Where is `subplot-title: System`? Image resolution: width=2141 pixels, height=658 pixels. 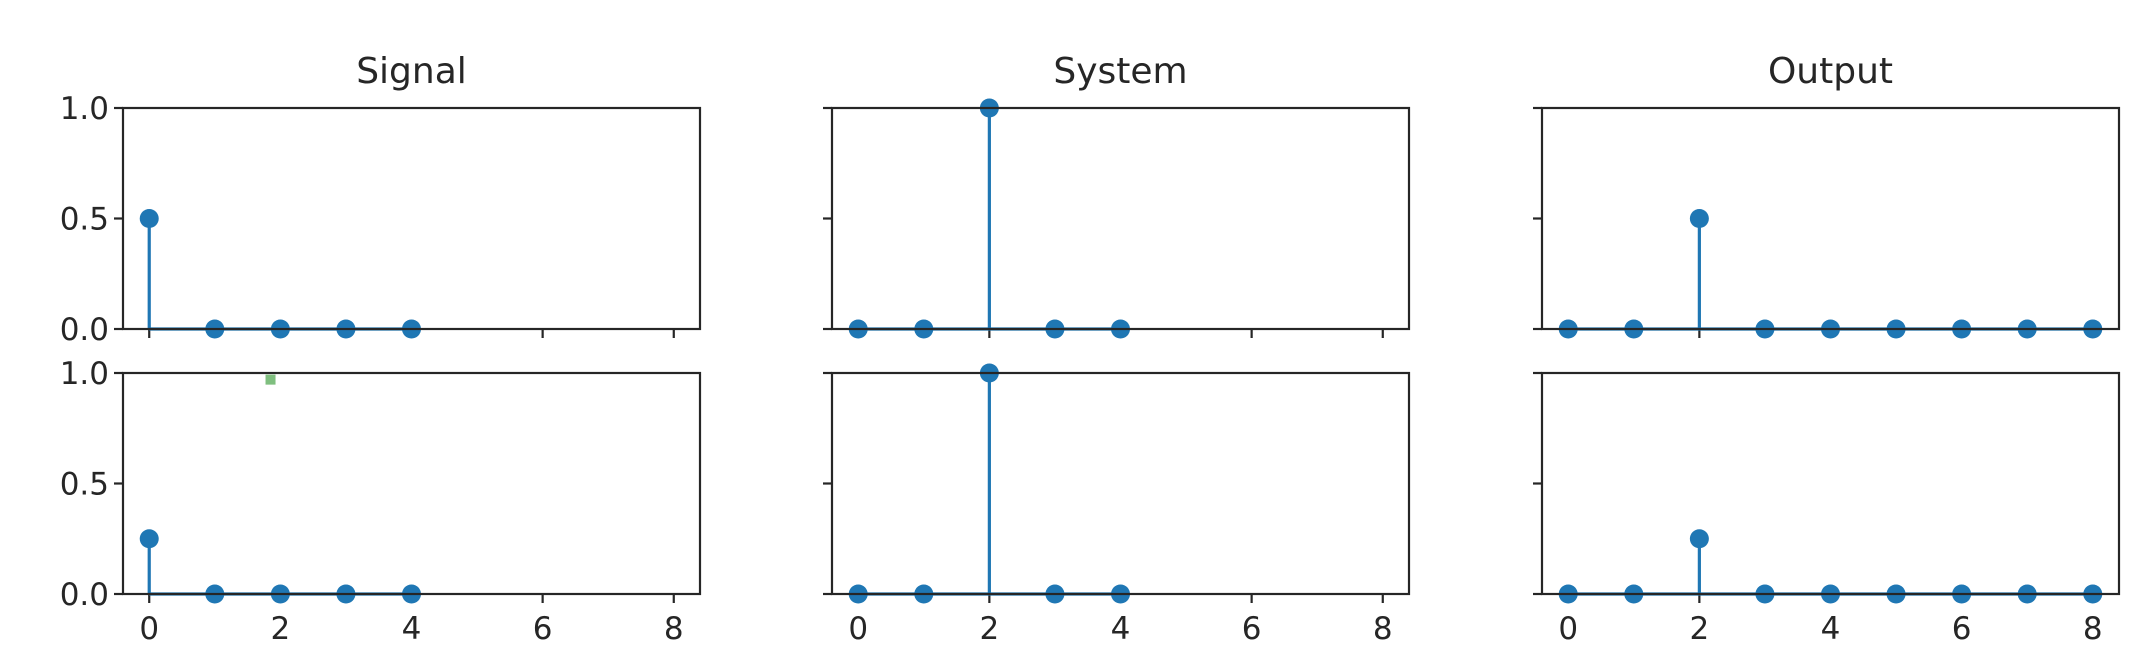 subplot-title: System is located at coordinates (1120, 71).